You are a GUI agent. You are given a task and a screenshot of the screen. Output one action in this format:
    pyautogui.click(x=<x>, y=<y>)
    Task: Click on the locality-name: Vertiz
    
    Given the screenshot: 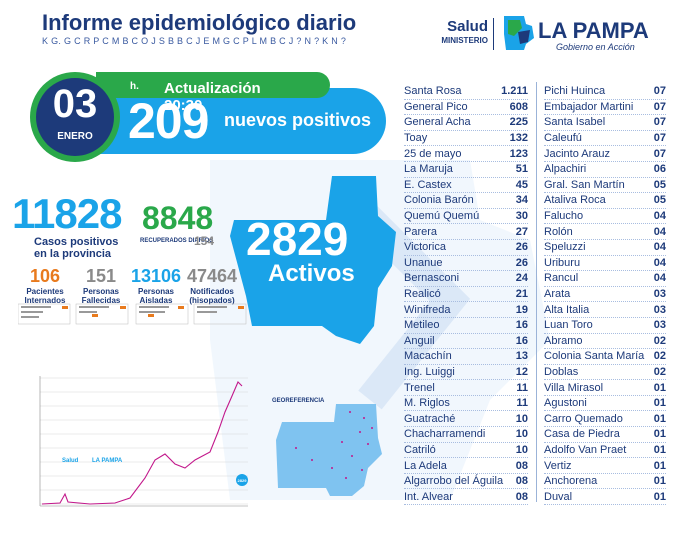 What is the action you would take?
    pyautogui.click(x=558, y=465)
    